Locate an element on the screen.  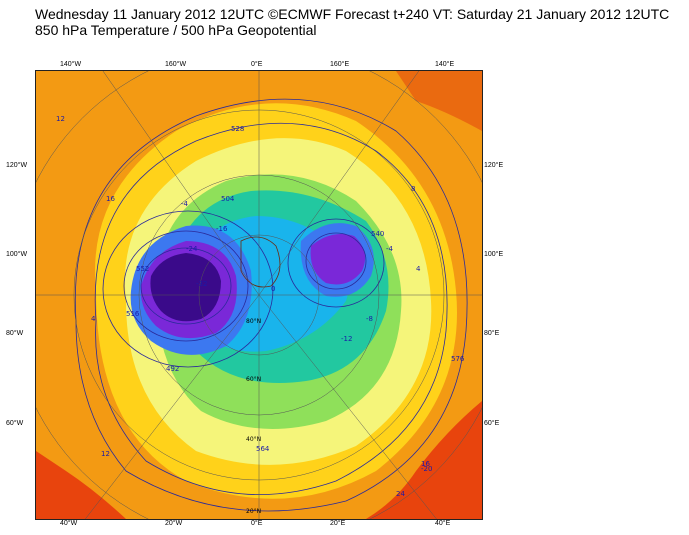
lon-label-right: 120°E is located at coordinates (494, 165).